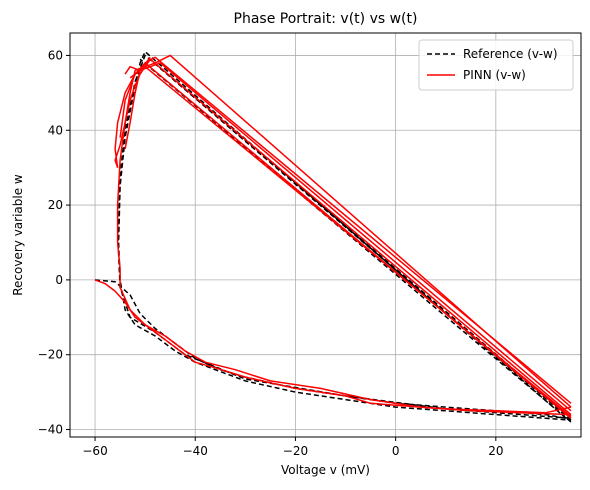 The image size is (590, 490). What do you see at coordinates (494, 75) in the screenshot?
I see `legend-label-pinn: PINN (v-w)` at bounding box center [494, 75].